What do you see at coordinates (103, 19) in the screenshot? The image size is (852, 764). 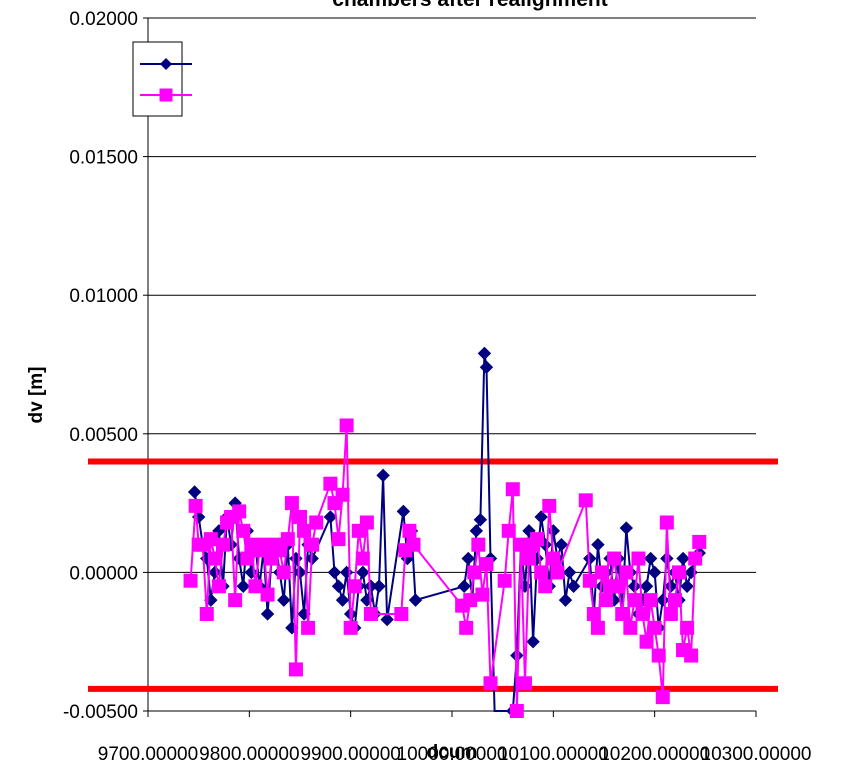 I see `y-tick-label: 0.02000` at bounding box center [103, 19].